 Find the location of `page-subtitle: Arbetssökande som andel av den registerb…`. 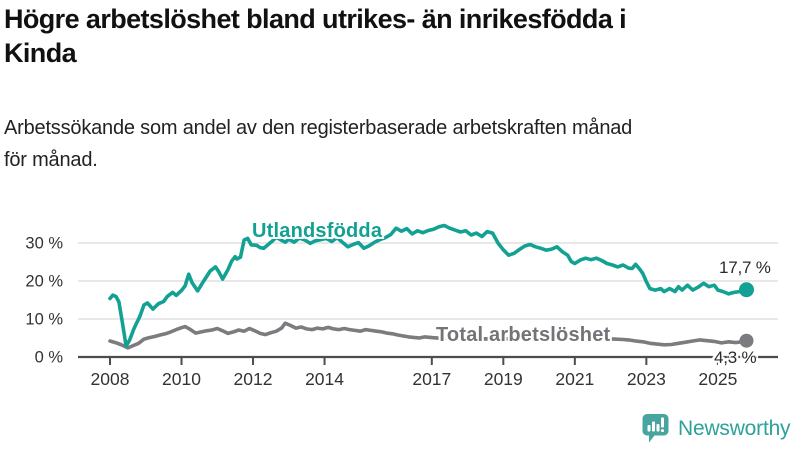

page-subtitle: Arbetssökande som andel av den registerb… is located at coordinates (318, 144).